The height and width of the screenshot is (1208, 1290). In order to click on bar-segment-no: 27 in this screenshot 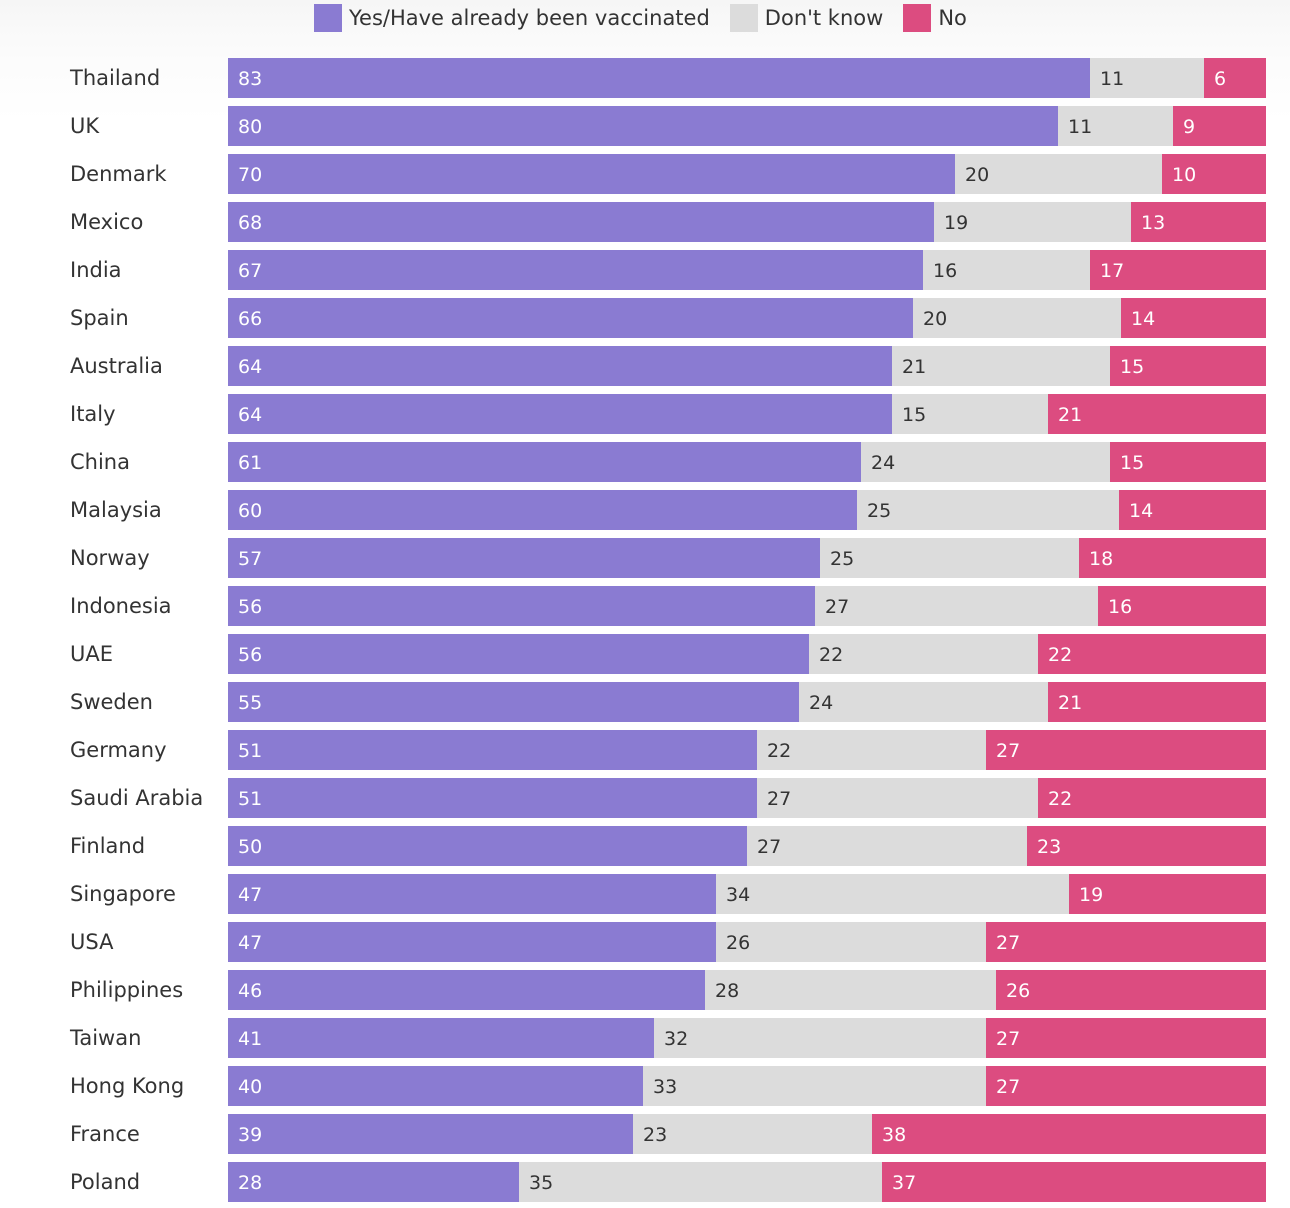, I will do `click(1126, 1038)`.